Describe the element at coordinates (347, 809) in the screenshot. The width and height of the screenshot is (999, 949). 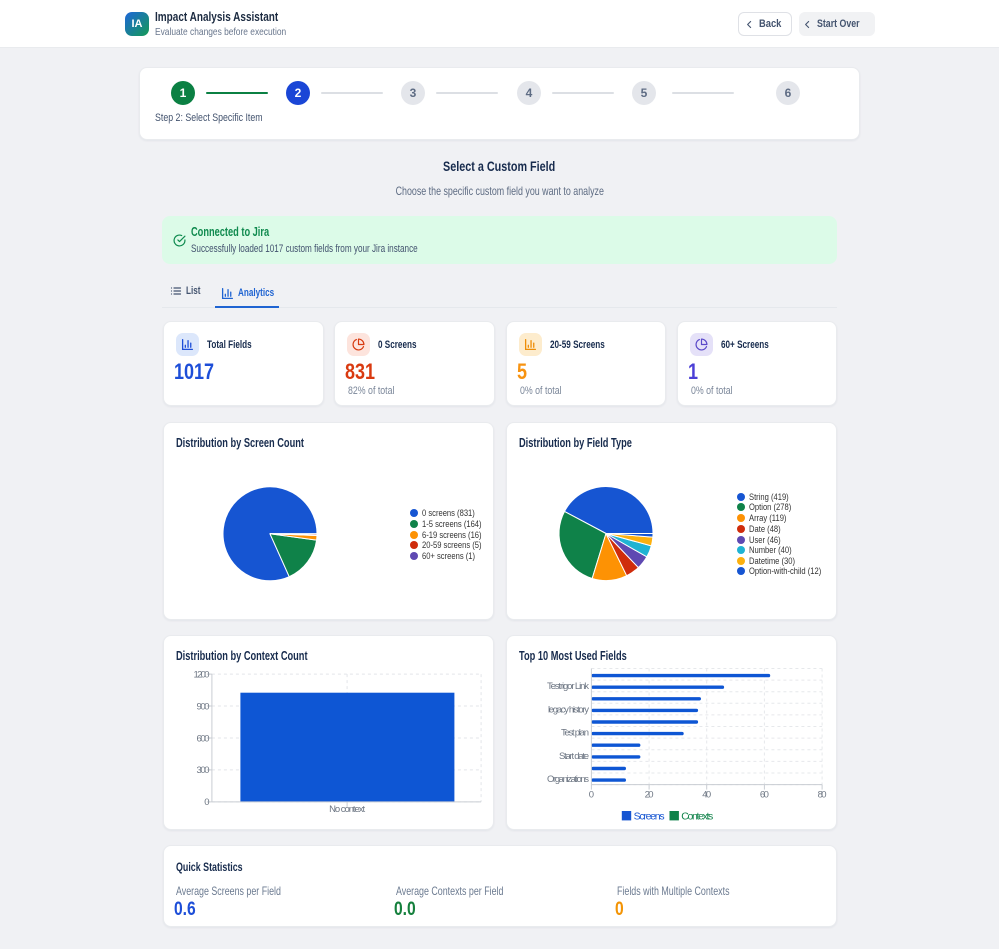
I see `svg-text: No context` at that location.